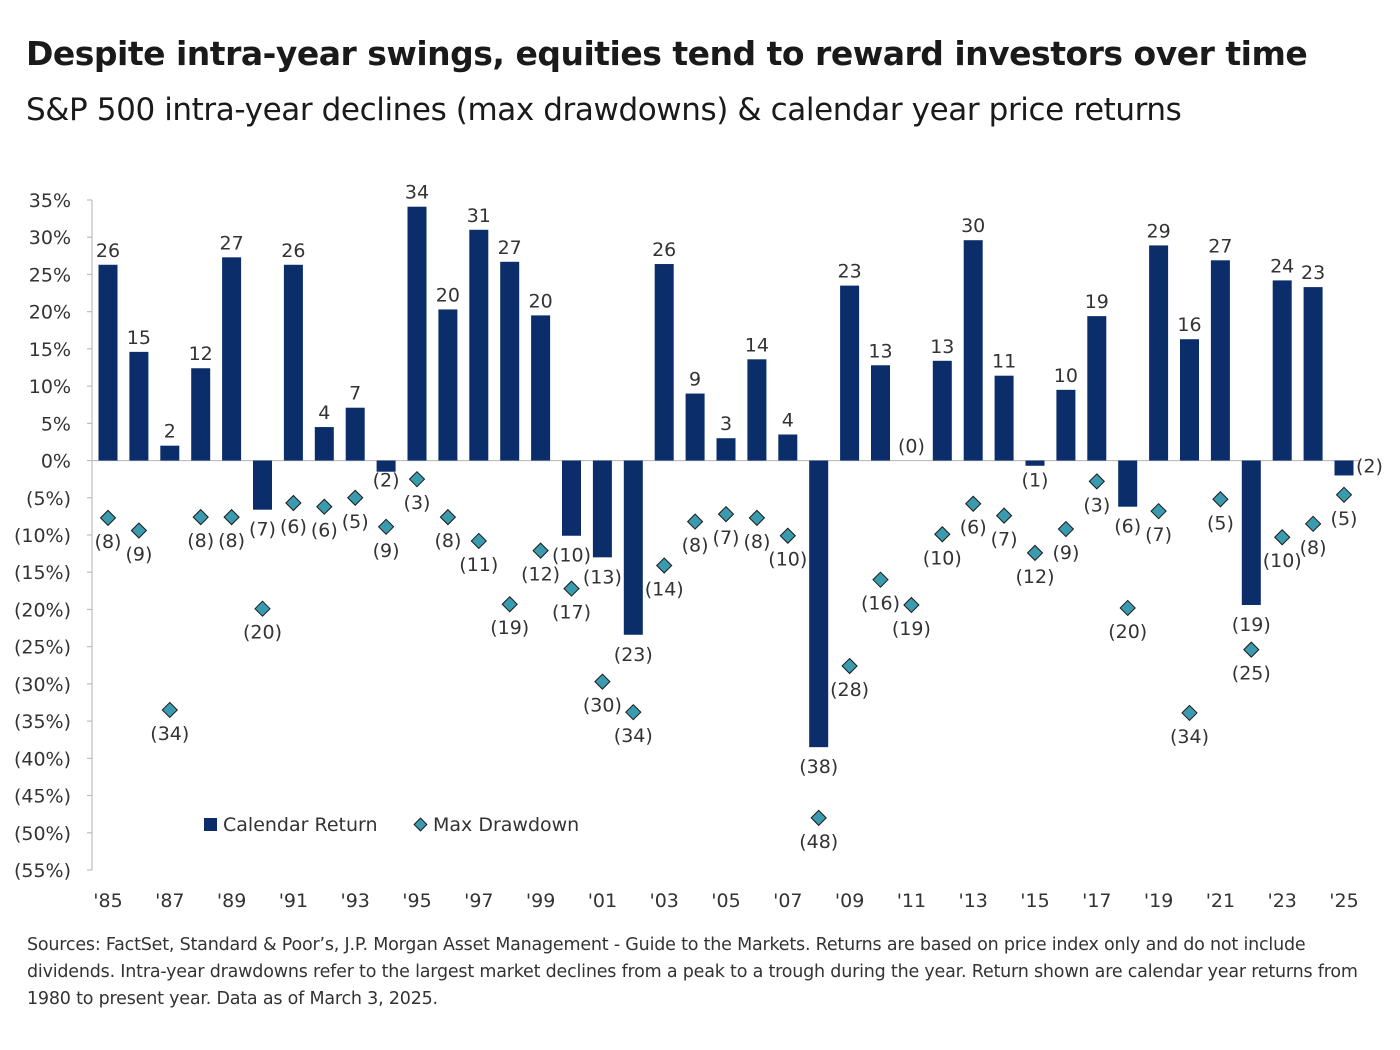  I want to click on legend-calendar-return-swatch, so click(210, 824).